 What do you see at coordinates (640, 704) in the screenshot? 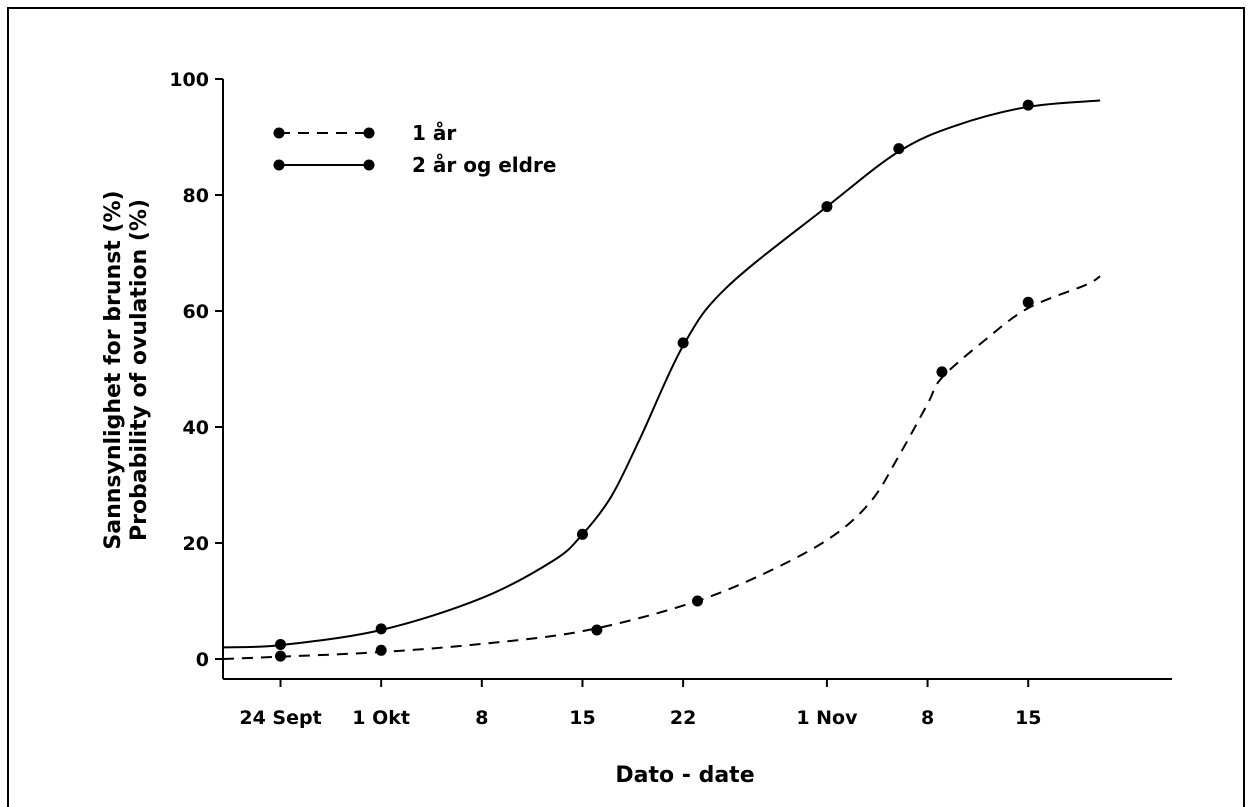
I see `x-ticks: 24 Sept 1 Okt 8 15 22 1 Nov 8 15` at bounding box center [640, 704].